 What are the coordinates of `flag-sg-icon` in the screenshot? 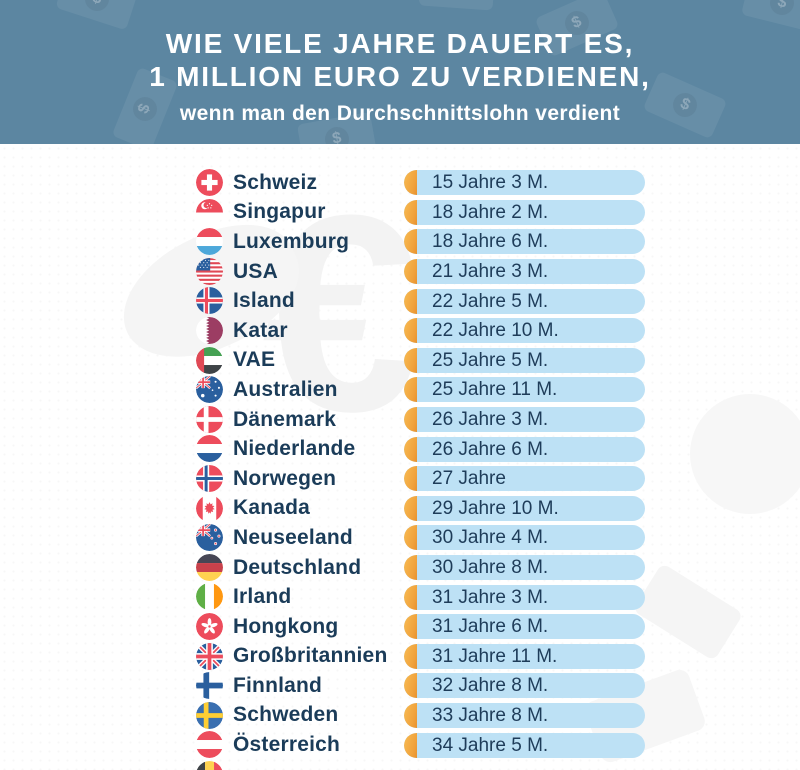 It's located at (209, 212).